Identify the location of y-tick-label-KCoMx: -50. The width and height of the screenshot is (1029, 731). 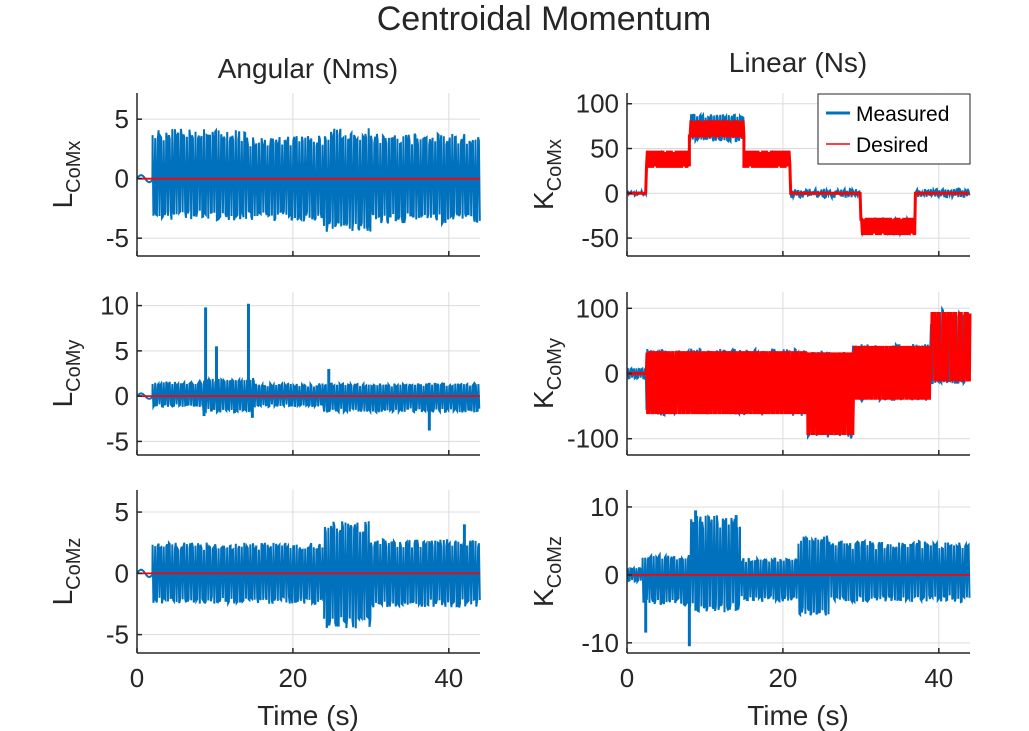
(600, 238).